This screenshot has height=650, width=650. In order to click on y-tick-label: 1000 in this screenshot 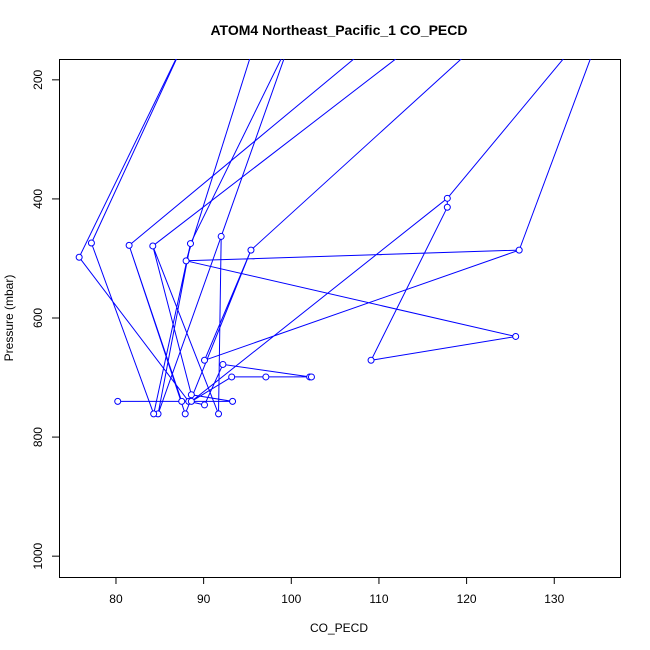, I will do `click(38, 555)`.